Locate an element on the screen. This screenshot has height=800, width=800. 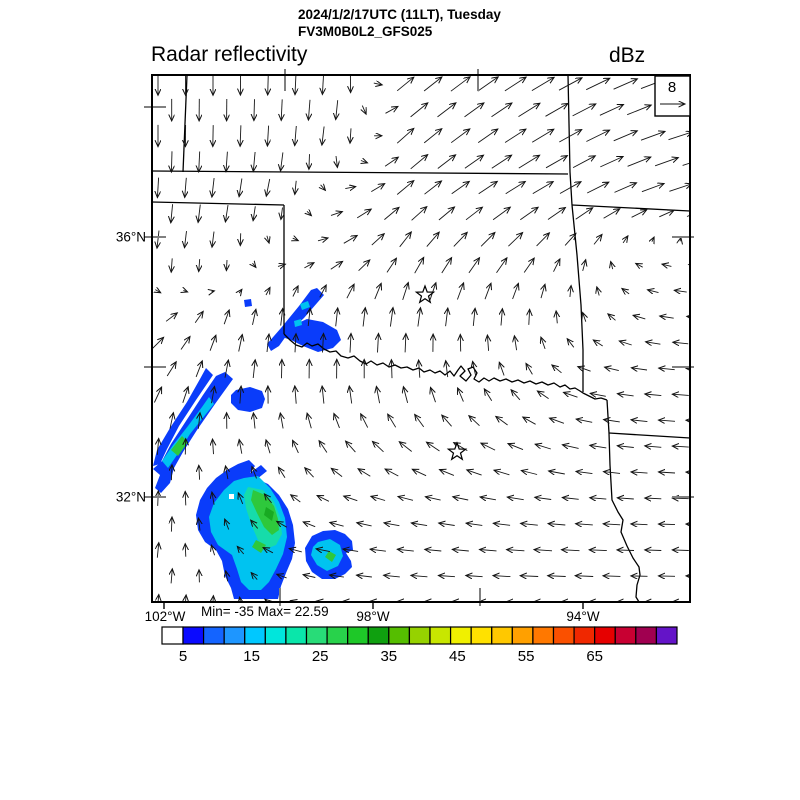
radar-cell-big-storm-dkgreen is located at coordinates (269, 514).